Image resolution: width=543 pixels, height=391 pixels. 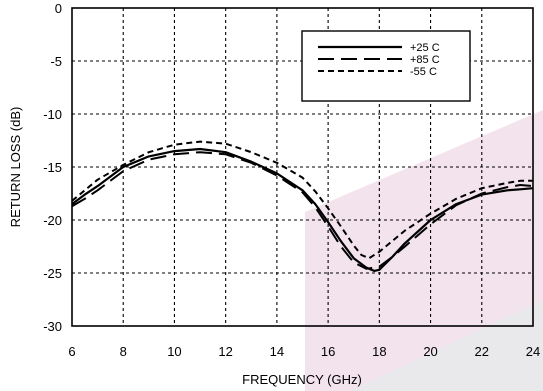 I want to click on y-tick-label: -25, so click(x=52, y=273).